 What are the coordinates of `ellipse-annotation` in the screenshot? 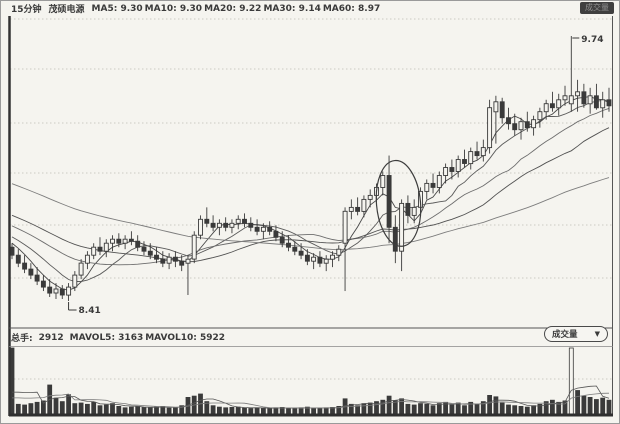 It's located at (398, 203).